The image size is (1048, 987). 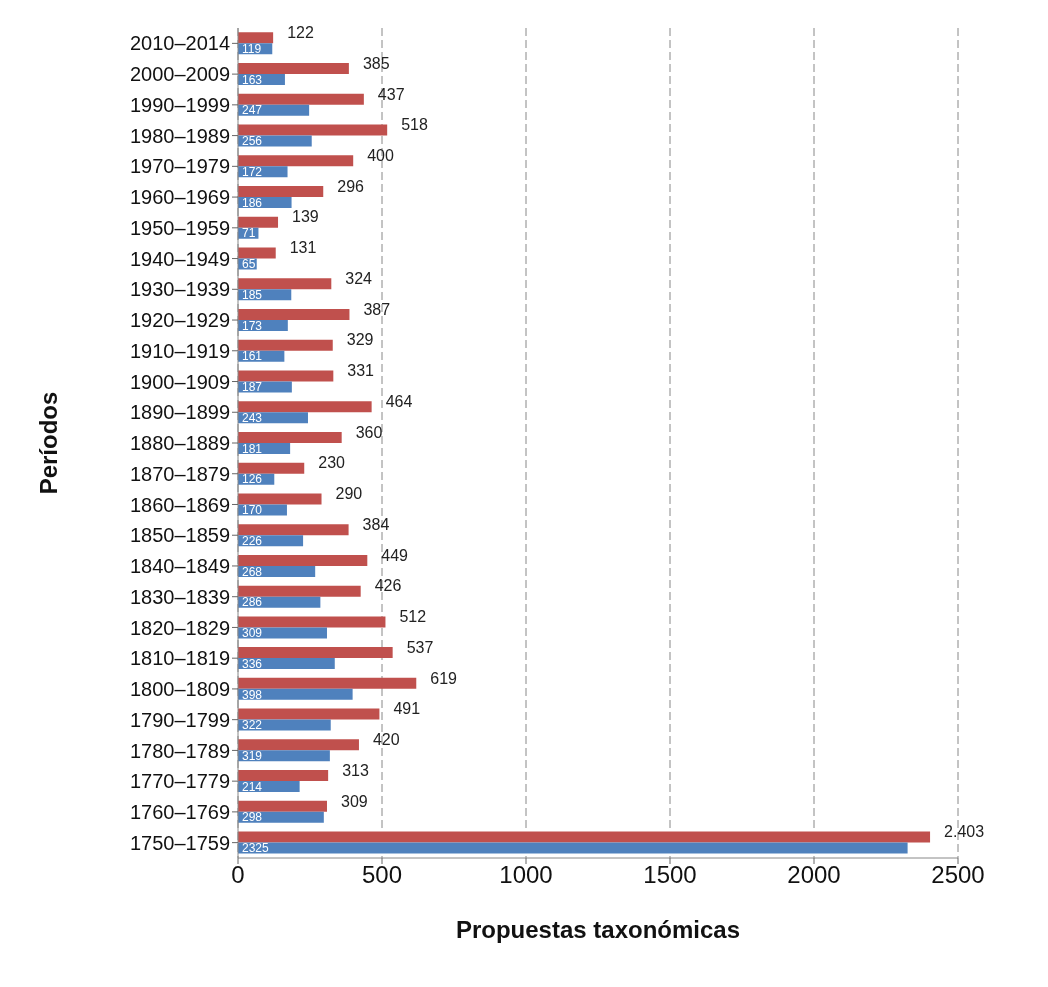 I want to click on data-label: 173, so click(x=252, y=325).